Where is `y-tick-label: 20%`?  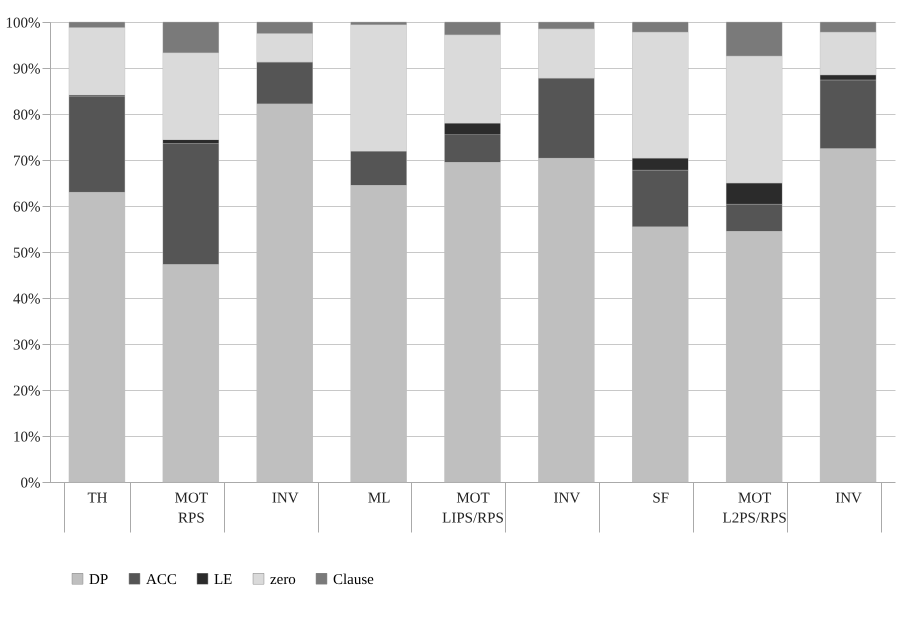 y-tick-label: 20% is located at coordinates (26, 392).